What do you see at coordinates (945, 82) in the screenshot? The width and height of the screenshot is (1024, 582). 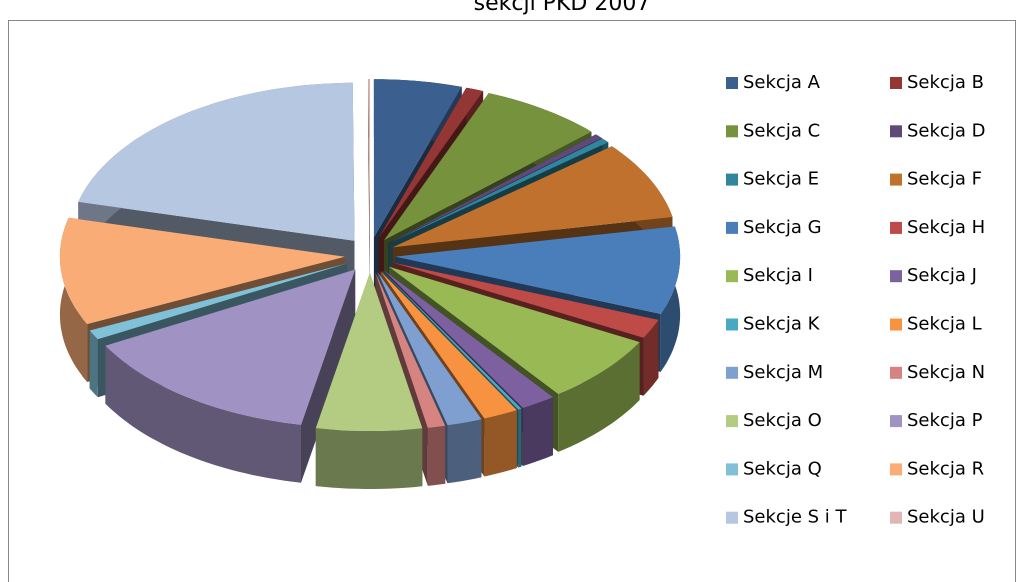 I see `legend-label: Sekcja B` at bounding box center [945, 82].